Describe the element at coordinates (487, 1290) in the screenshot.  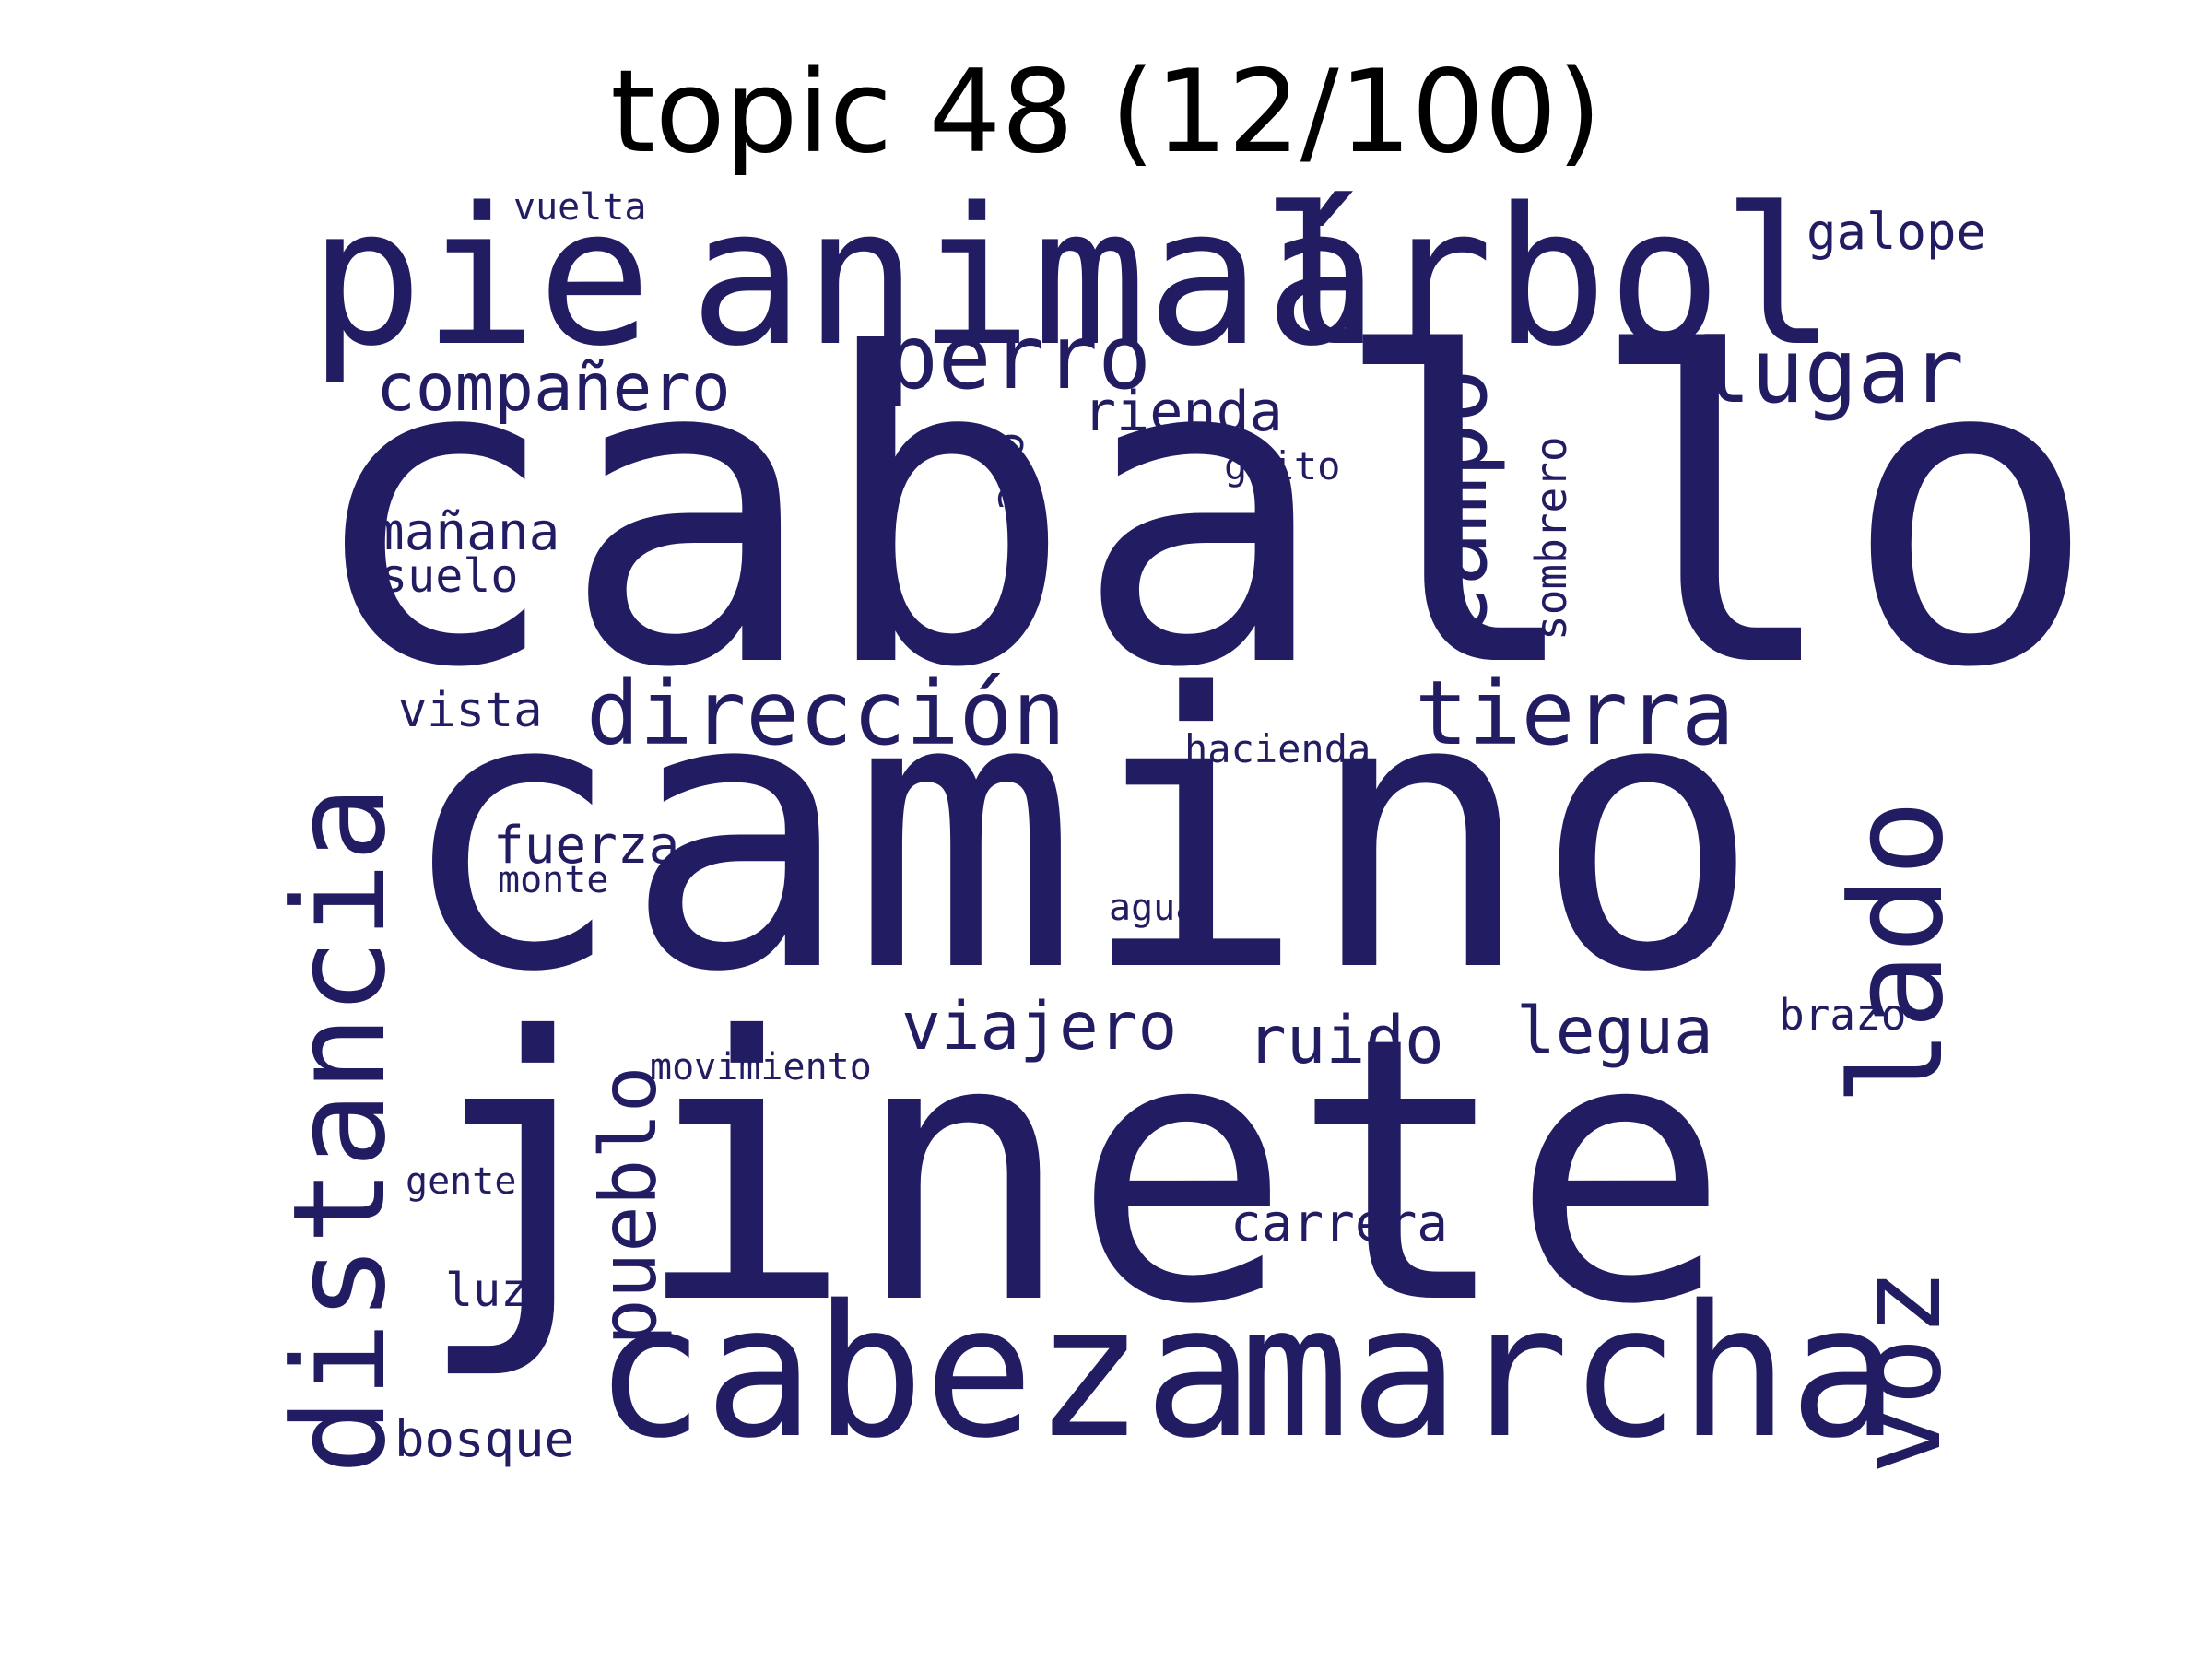
I see `word-luz: luz` at that location.